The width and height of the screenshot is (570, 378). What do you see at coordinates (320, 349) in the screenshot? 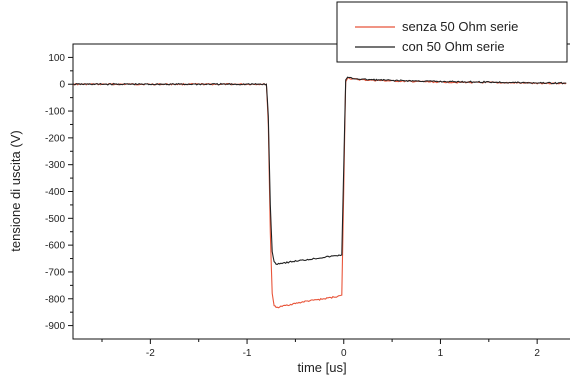
I see `x-axis: -2 -1 0 1 2` at bounding box center [320, 349].